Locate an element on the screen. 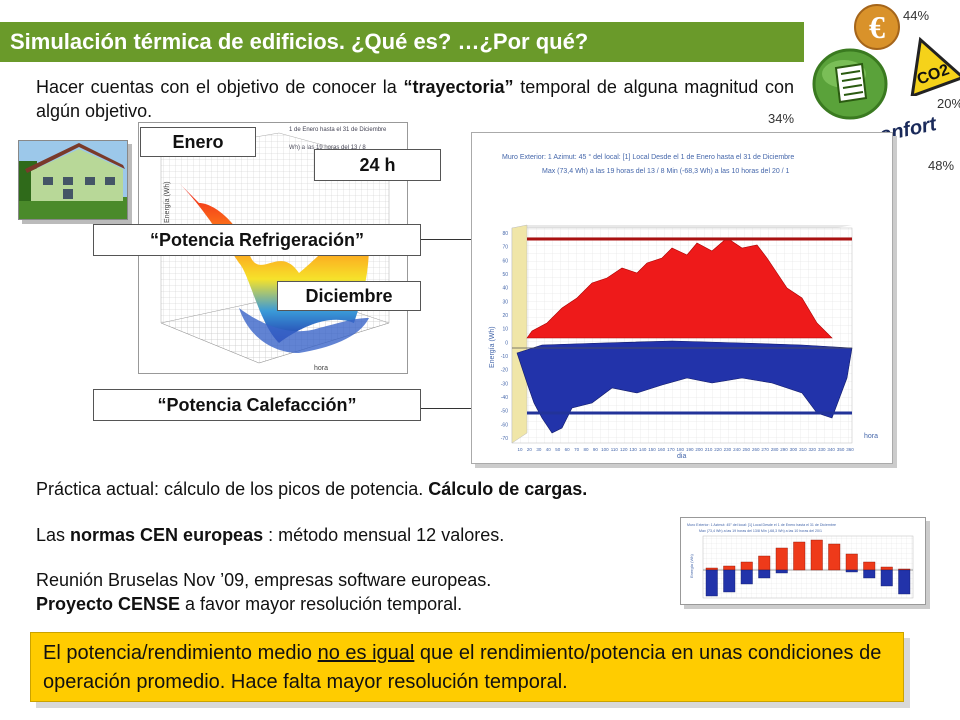  x-tick-label: 10 is located at coordinates (520, 449).